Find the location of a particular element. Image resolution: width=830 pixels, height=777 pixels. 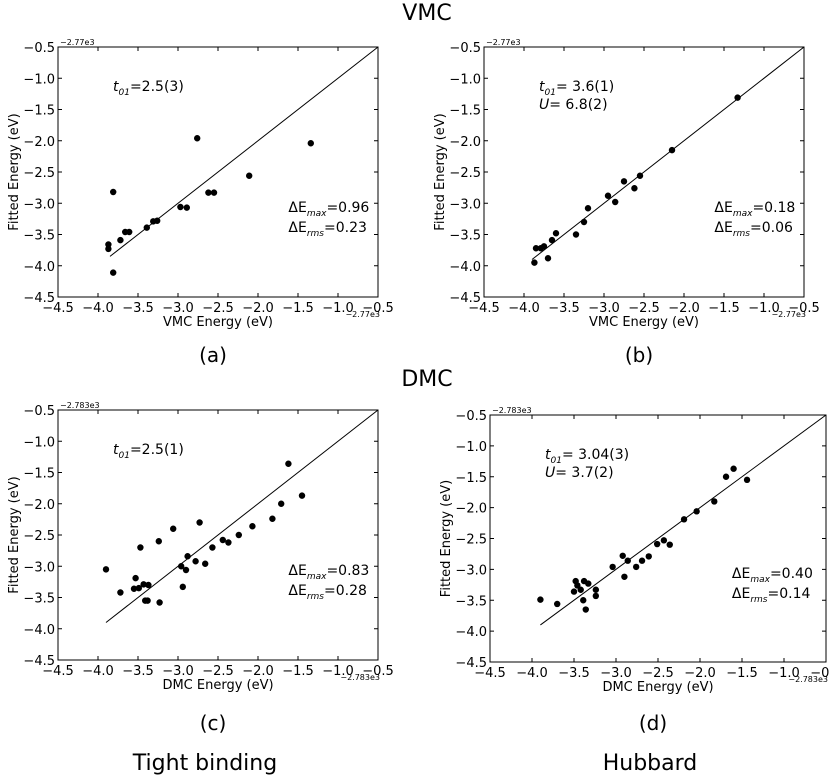

y-tick-label: −3.0 is located at coordinates (465, 204).